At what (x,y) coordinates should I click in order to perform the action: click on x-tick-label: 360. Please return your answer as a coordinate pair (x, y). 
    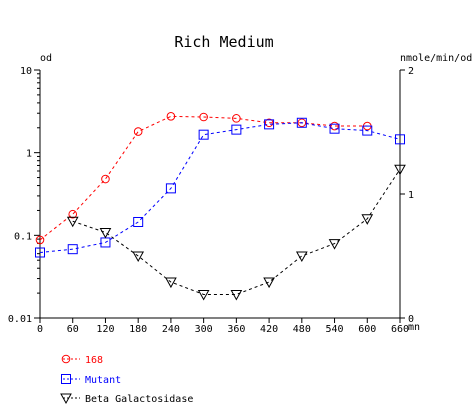
    Looking at the image, I should click on (236, 329).